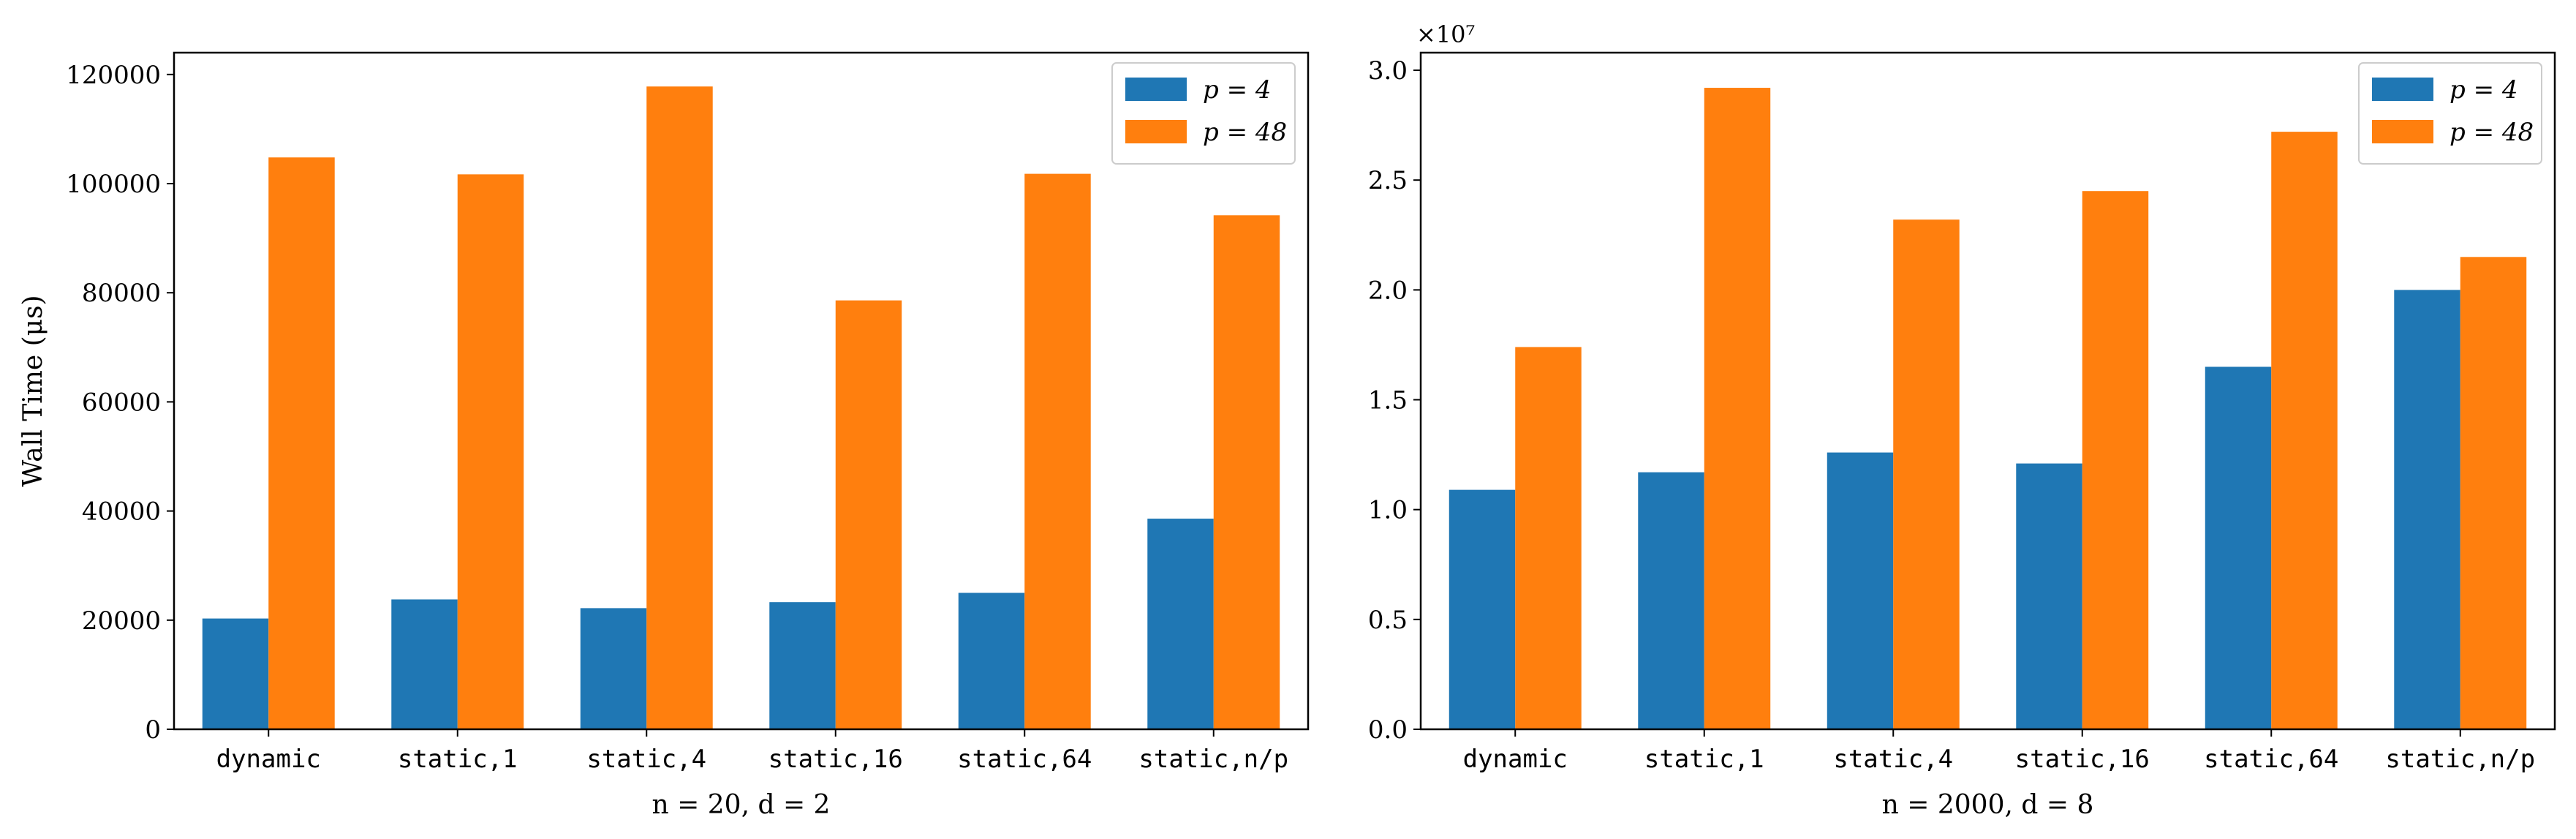 The width and height of the screenshot is (2576, 839). What do you see at coordinates (113, 184) in the screenshot?
I see `y-tick-label: 100000` at bounding box center [113, 184].